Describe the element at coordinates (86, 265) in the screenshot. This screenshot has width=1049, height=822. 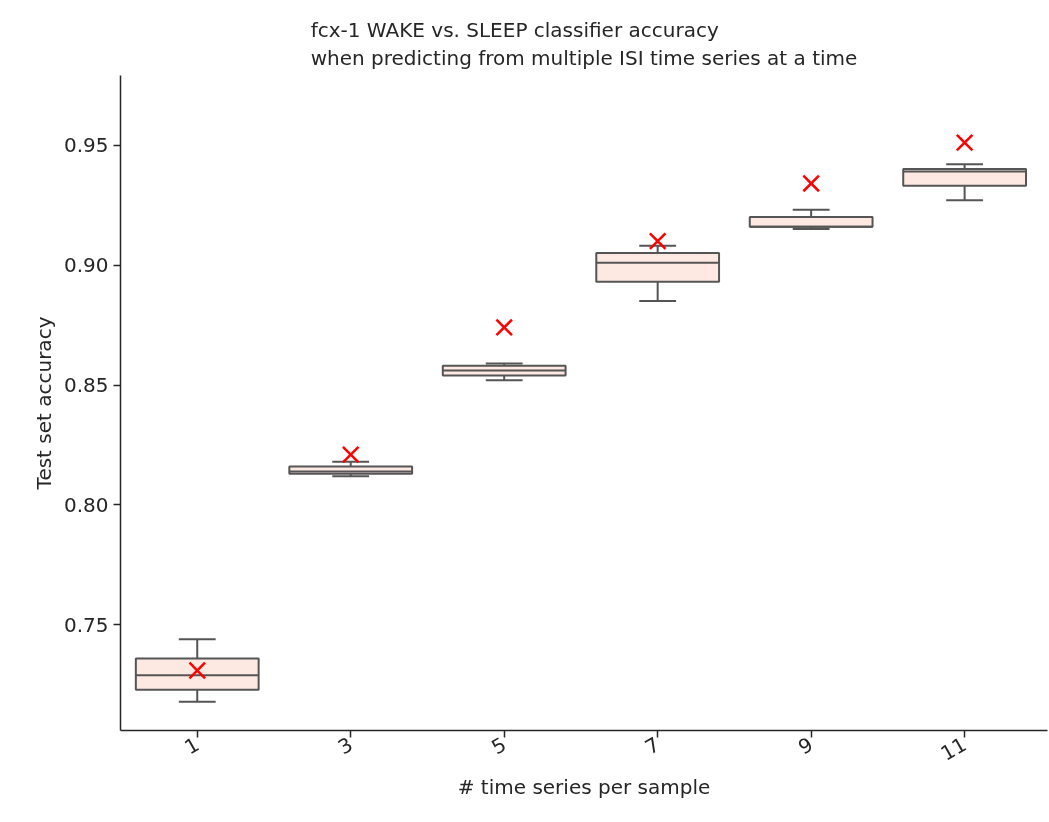
I see `y-tick-label: 0.90` at that location.